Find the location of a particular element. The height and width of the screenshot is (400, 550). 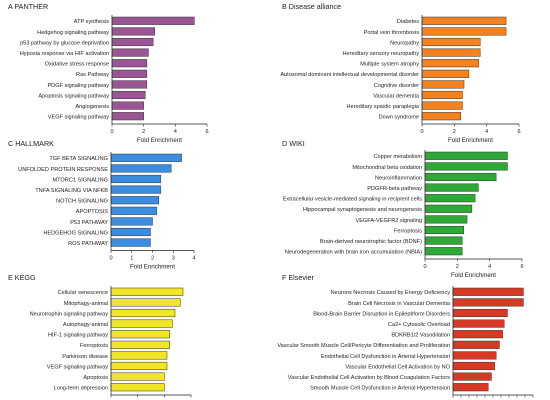

category-label: APOPTOSIS is located at coordinates (92, 212).